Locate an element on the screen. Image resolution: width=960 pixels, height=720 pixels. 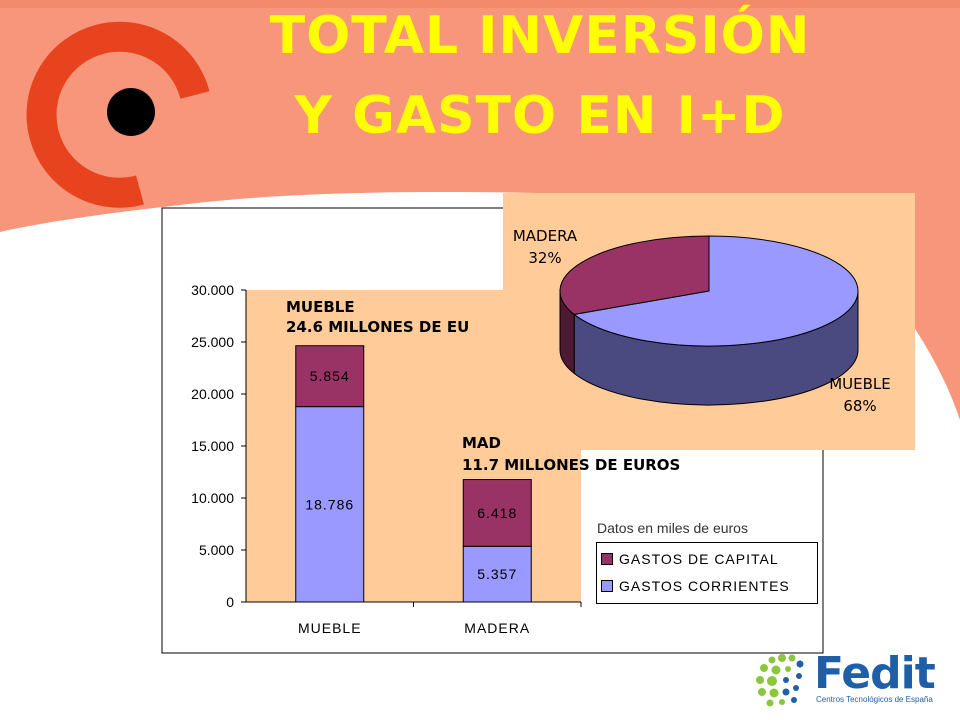
x-tick-label: MADERA is located at coordinates (497, 628).